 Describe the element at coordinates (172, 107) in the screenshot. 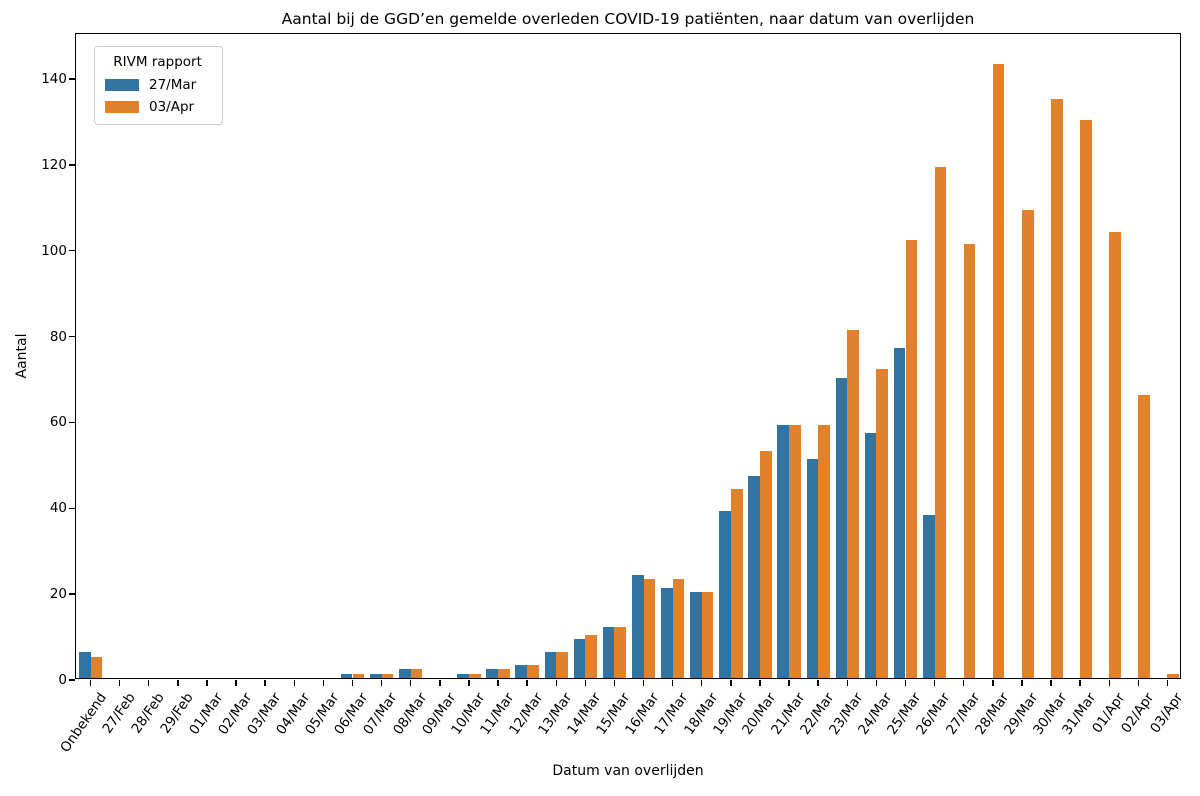

I see `legend-label-series2: 03/Apr` at that location.